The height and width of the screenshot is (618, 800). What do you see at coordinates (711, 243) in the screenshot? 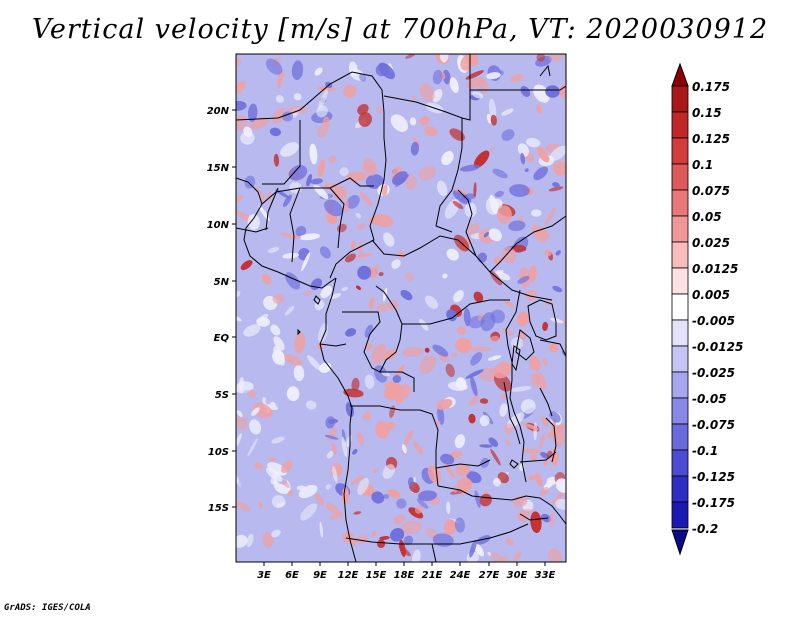
I see `colorbar-label: 0.025` at bounding box center [711, 243].